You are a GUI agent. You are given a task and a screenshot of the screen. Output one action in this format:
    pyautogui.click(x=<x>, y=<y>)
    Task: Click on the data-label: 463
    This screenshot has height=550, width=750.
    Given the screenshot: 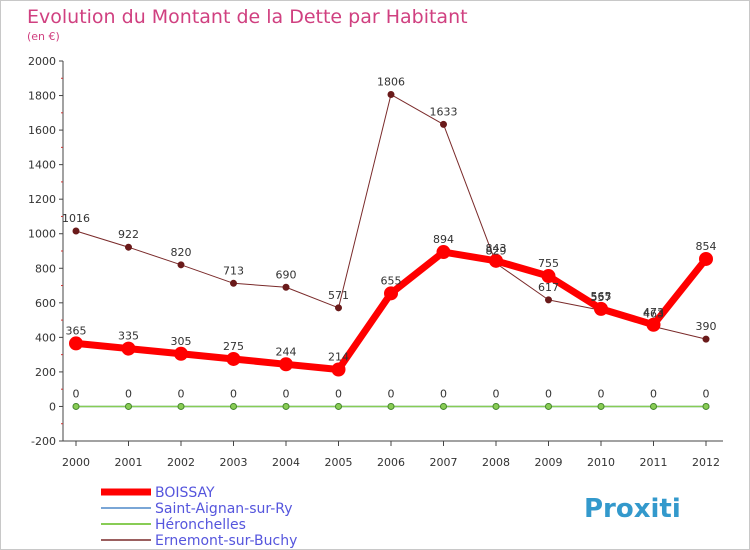 What is the action you would take?
    pyautogui.click(x=653, y=313)
    